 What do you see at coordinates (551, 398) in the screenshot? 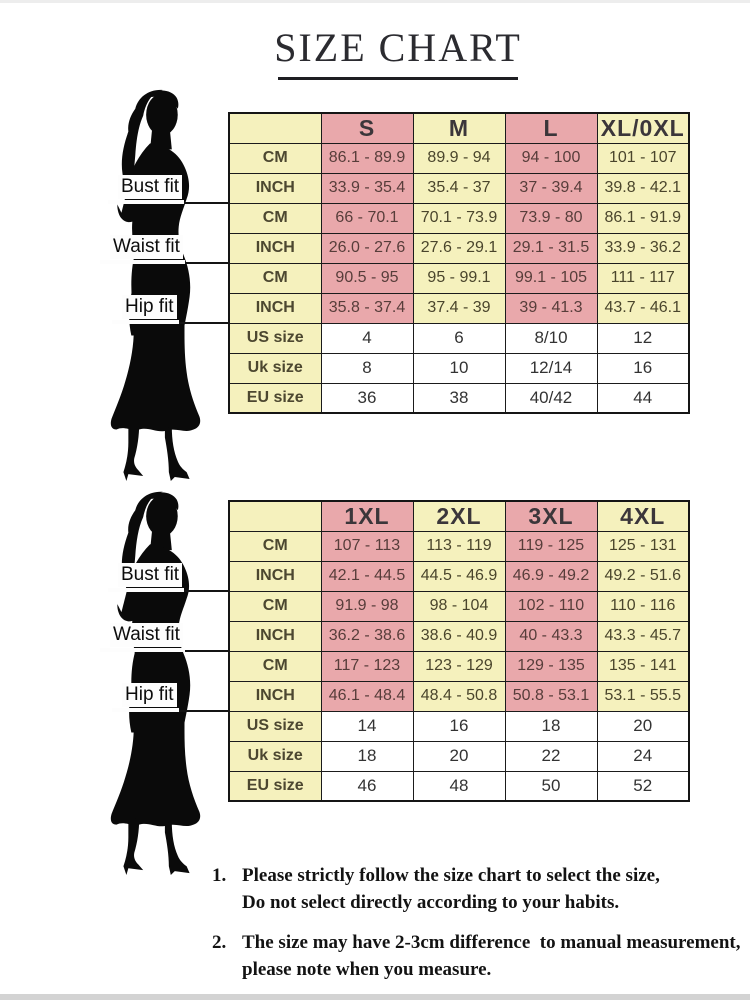
I see `size-cell: 40/42` at bounding box center [551, 398].